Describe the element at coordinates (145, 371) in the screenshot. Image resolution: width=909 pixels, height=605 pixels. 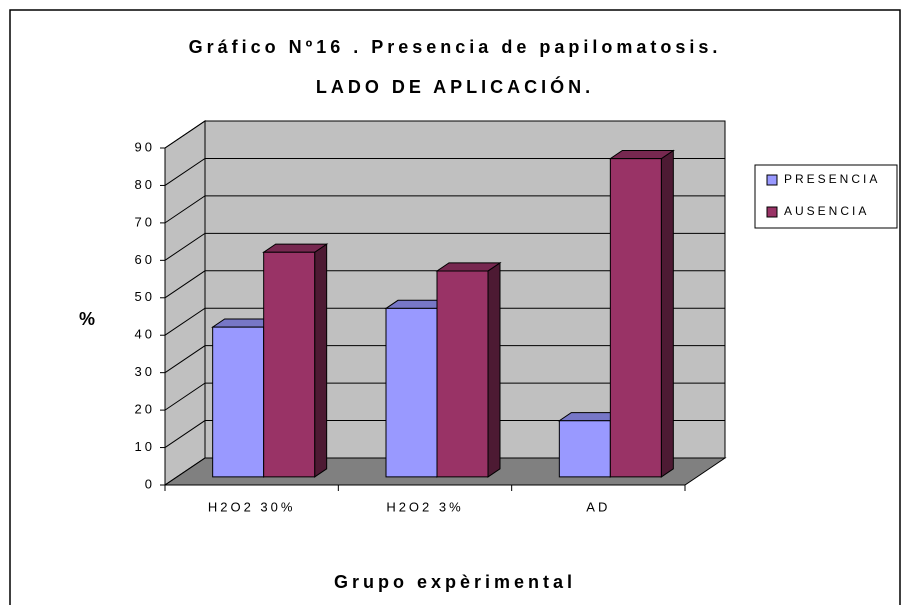
I see `y-tick-label: 30` at that location.